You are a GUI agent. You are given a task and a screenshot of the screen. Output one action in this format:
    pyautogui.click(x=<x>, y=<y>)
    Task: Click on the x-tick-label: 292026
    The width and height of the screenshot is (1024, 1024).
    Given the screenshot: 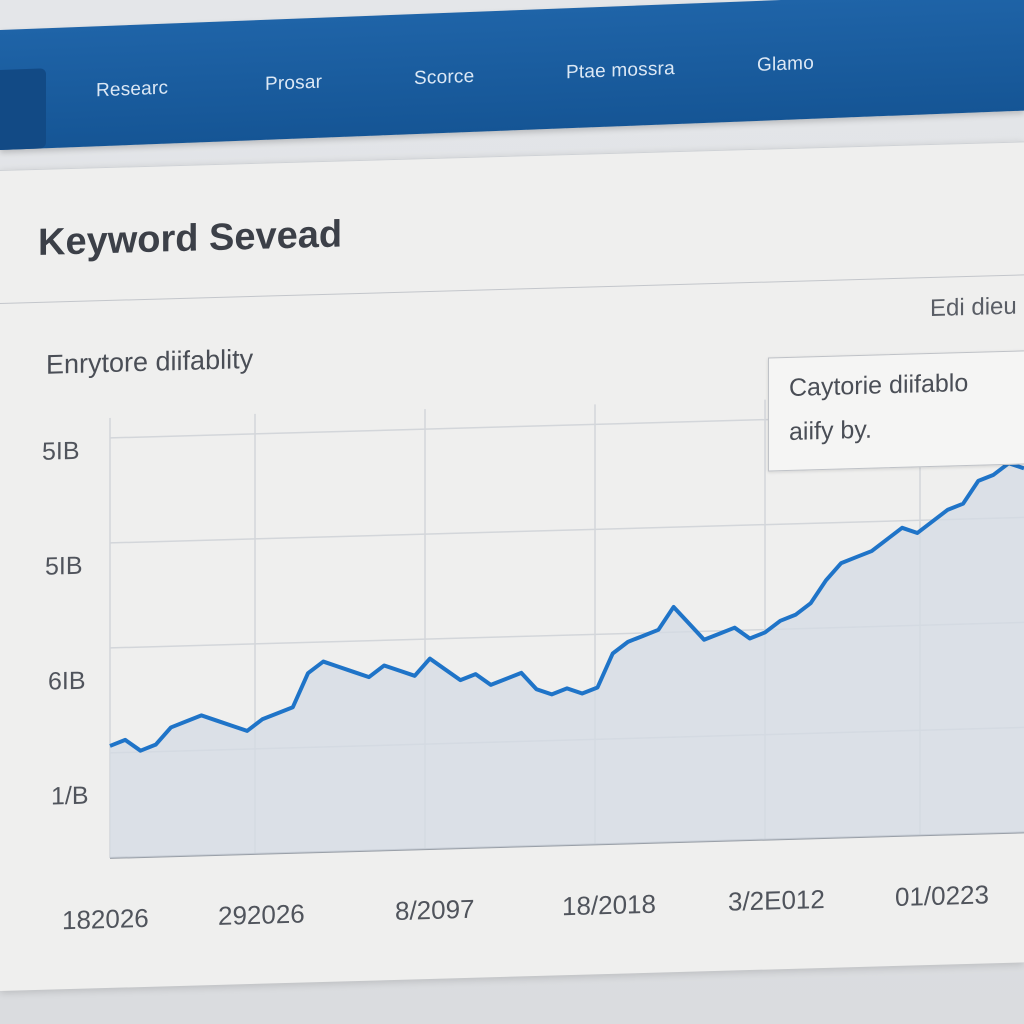 What is the action you would take?
    pyautogui.click(x=261, y=914)
    